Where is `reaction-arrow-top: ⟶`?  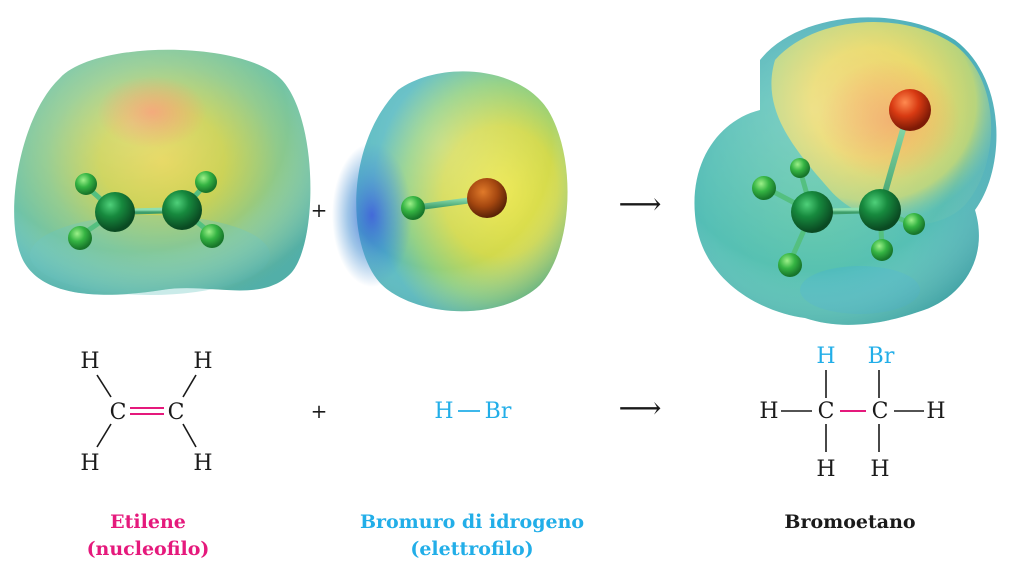
reaction-arrow-top: ⟶ is located at coordinates (639, 204).